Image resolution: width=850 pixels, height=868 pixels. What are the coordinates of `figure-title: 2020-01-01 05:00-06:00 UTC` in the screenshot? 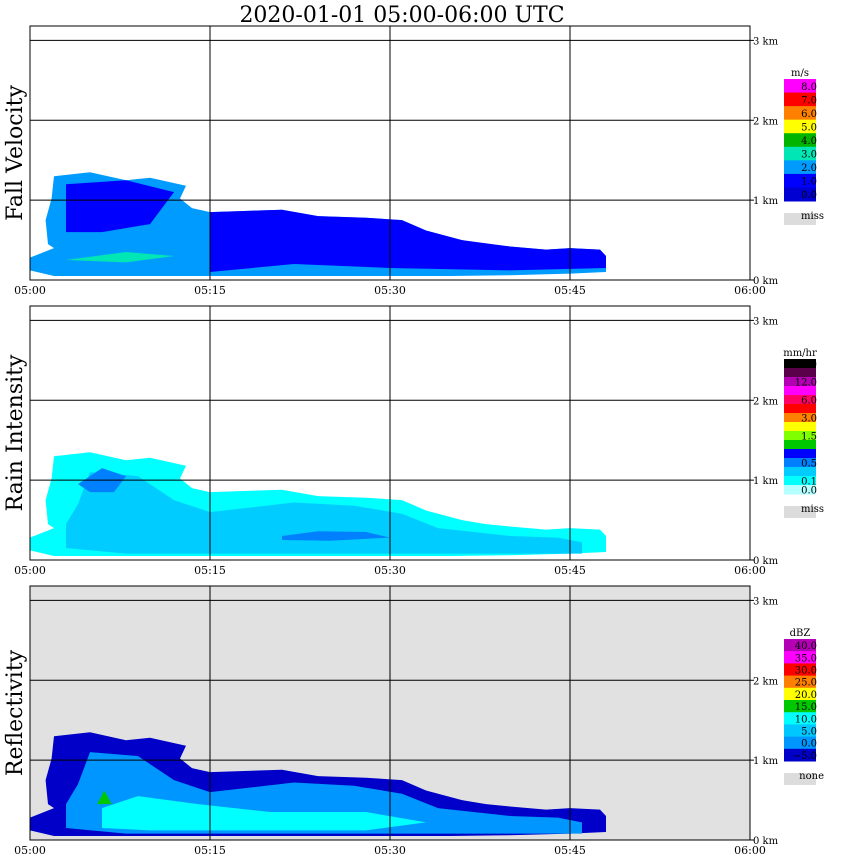 It's located at (401, 15).